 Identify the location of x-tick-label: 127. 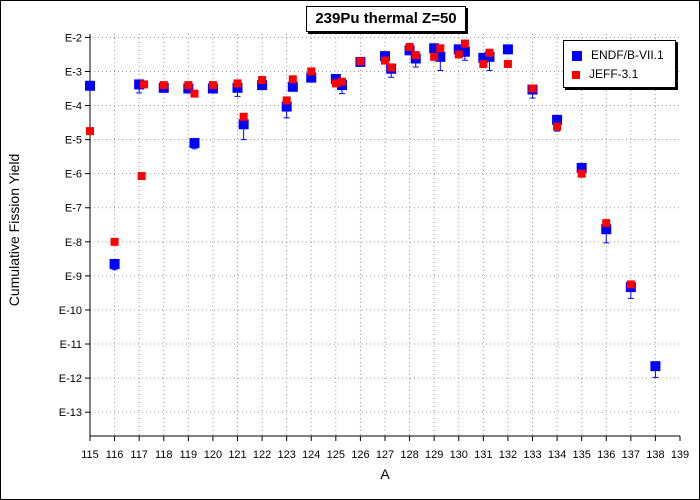
(385, 455).